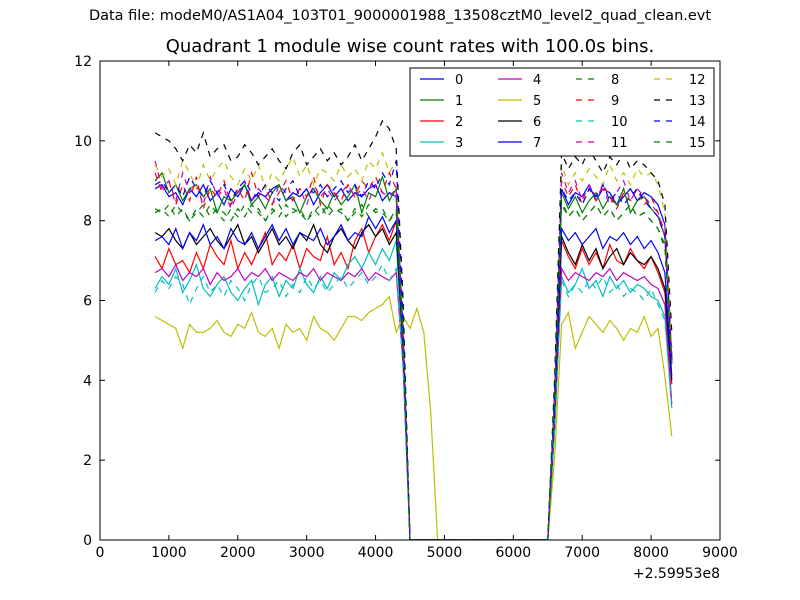 The width and height of the screenshot is (800, 600). What do you see at coordinates (100, 553) in the screenshot?
I see `x-tick-label: 0` at bounding box center [100, 553].